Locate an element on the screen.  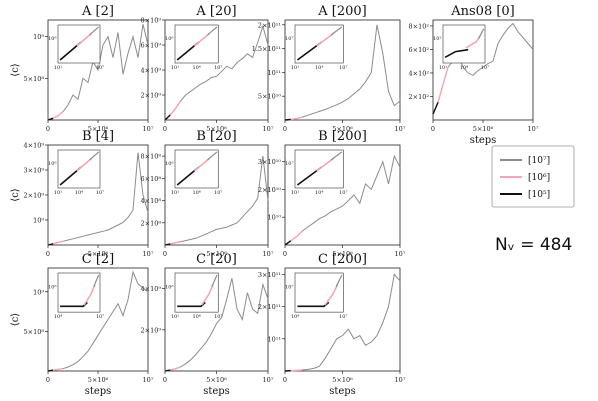
legend: [10⁷] [10⁶] [10⁵] is located at coordinates (533, 176).